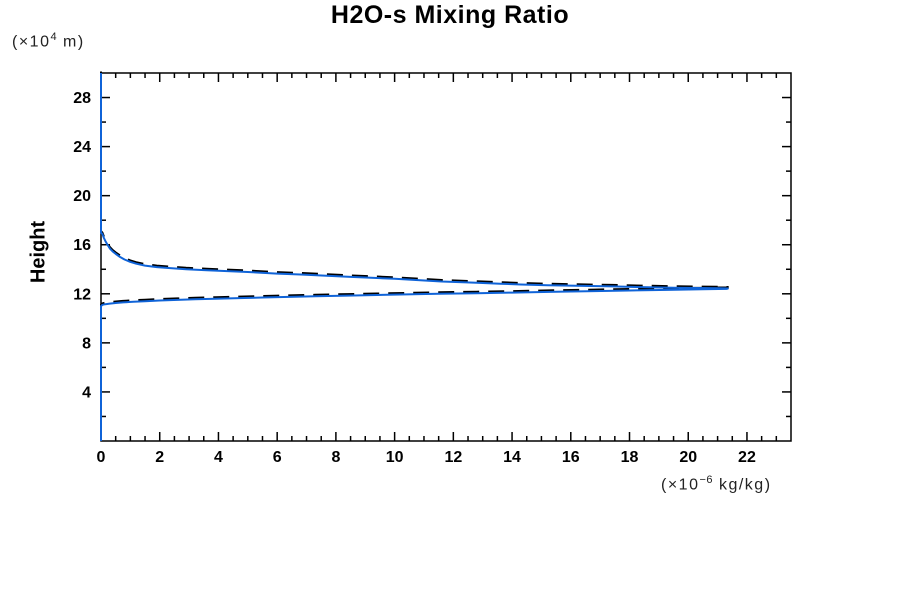 This screenshot has height=600, width=900. What do you see at coordinates (680, 485) in the screenshot?
I see `x-unit-prefix: (×10` at bounding box center [680, 485].